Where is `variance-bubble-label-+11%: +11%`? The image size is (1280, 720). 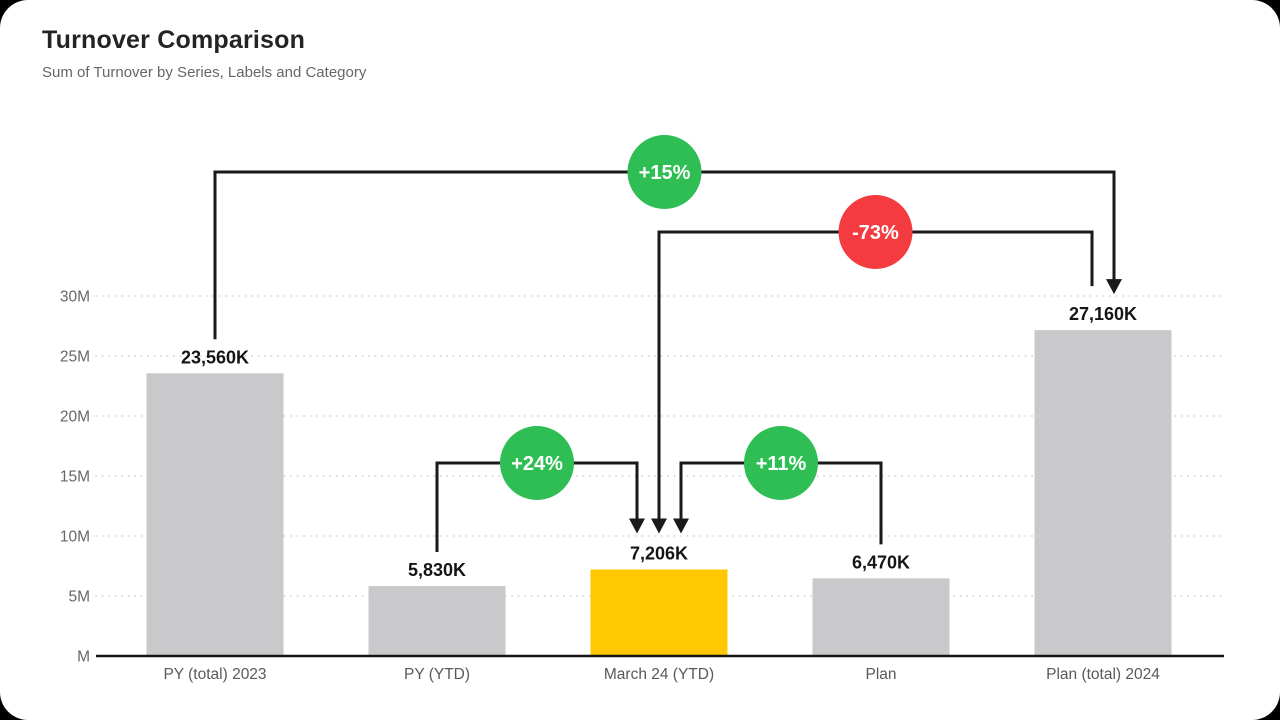
variance-bubble-label-+11%: +11% is located at coordinates (781, 464).